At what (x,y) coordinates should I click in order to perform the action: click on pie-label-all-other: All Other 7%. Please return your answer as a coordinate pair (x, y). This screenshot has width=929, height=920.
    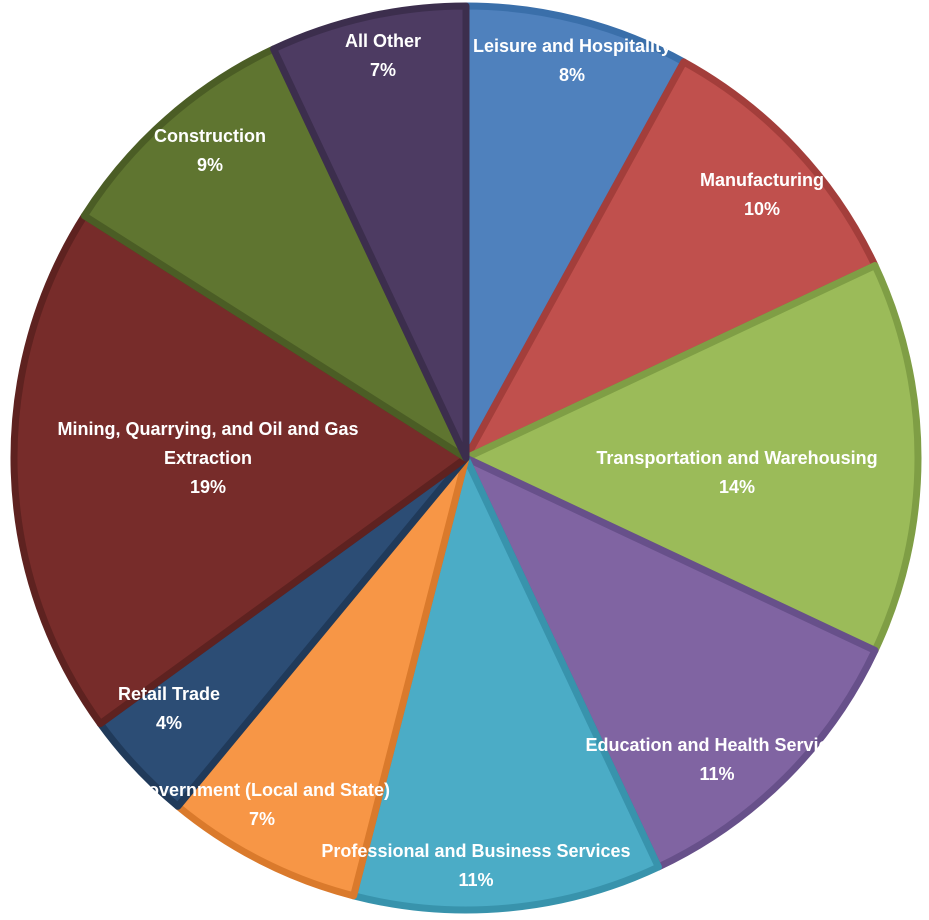
    Looking at the image, I should click on (383, 55).